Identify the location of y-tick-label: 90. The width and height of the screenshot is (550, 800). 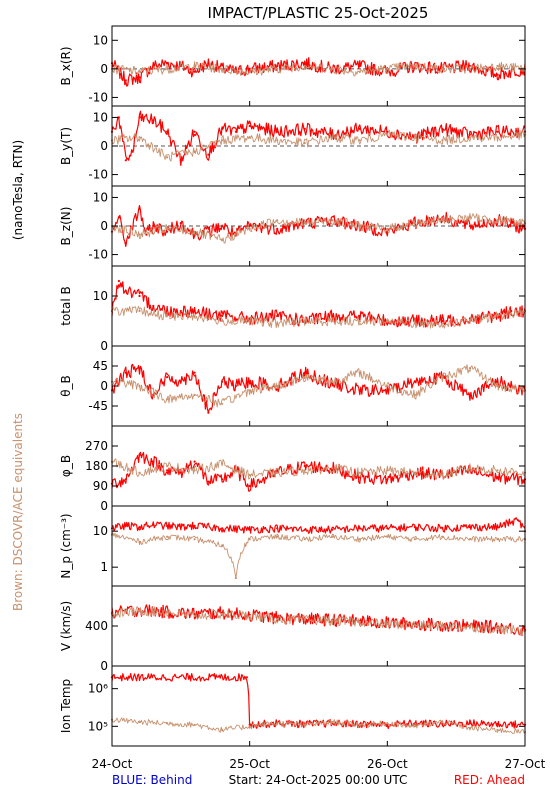
(100, 486).